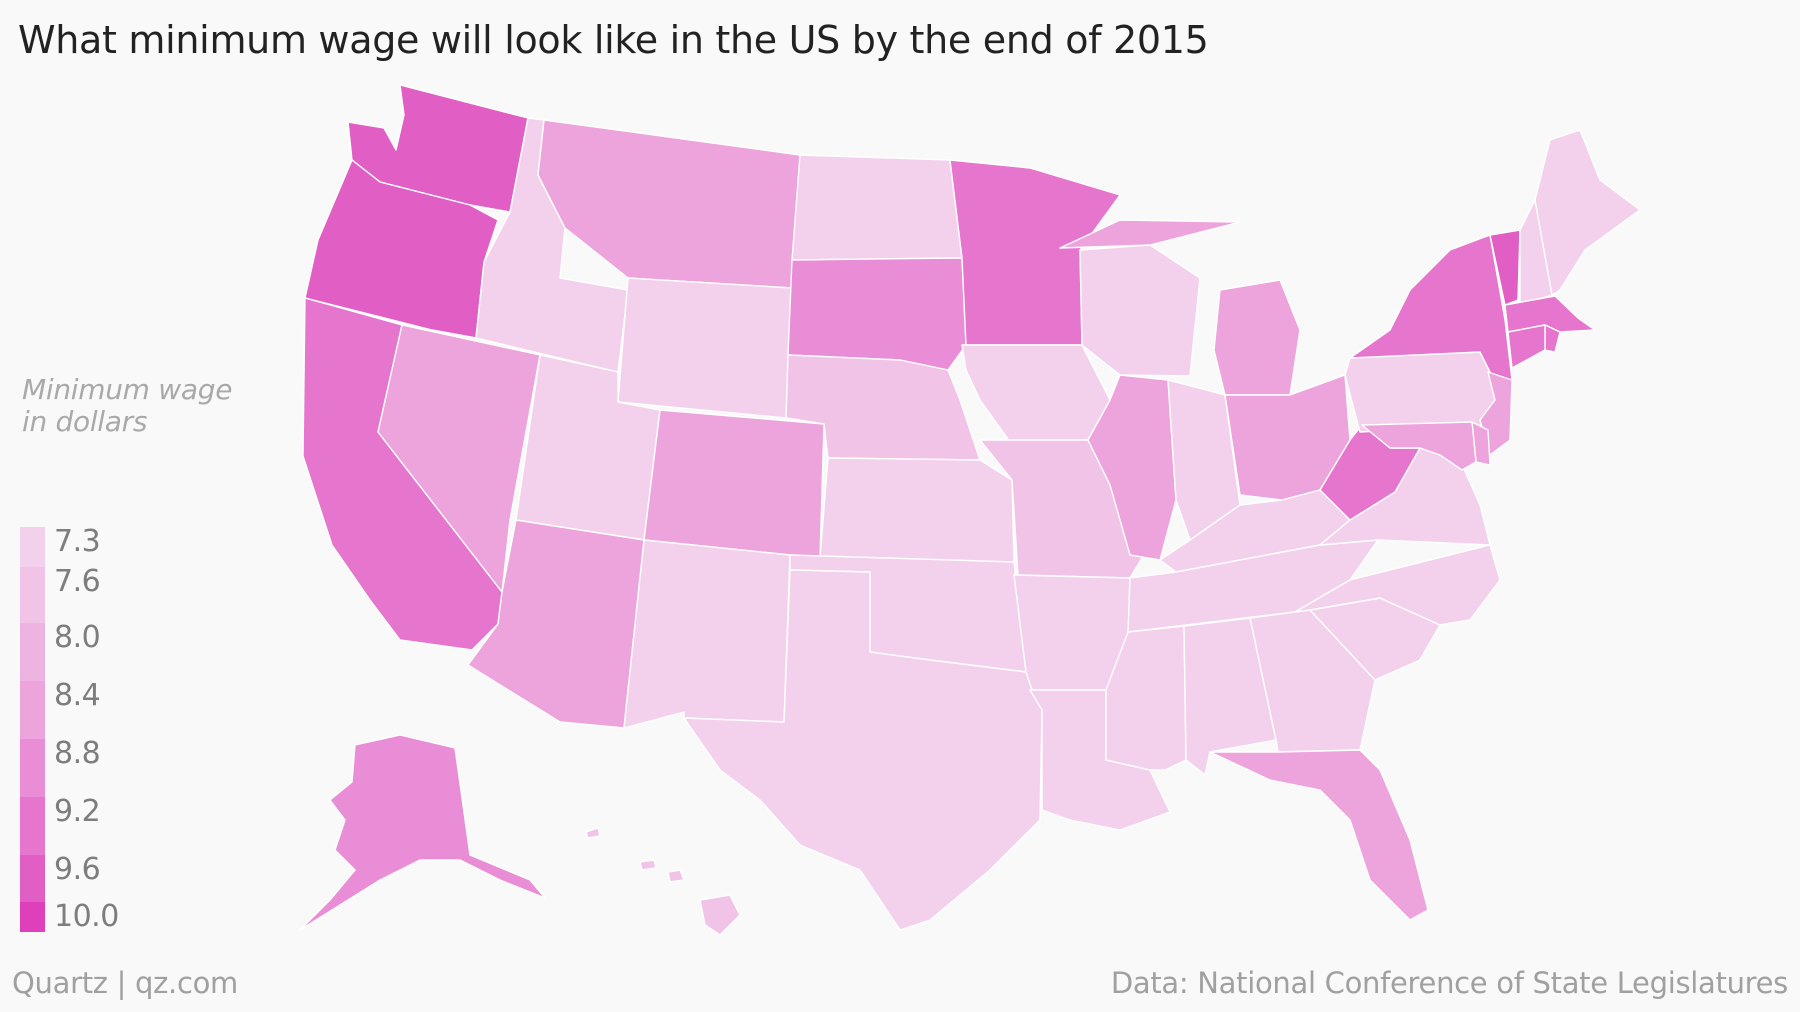  I want to click on state-VT, so click(1505, 267).